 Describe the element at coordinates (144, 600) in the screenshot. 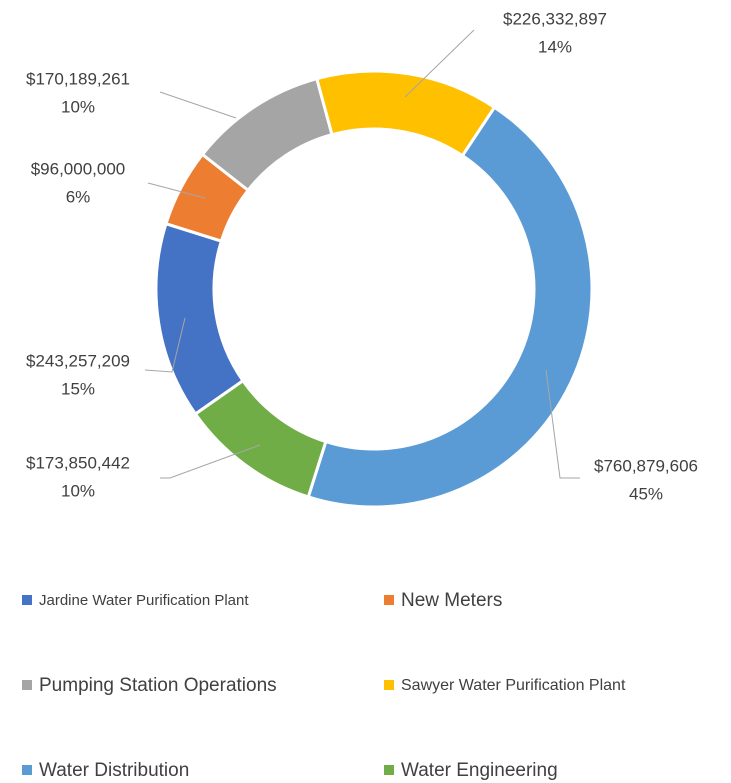

I see `legend-label: Jardine Water Purification Plant` at that location.